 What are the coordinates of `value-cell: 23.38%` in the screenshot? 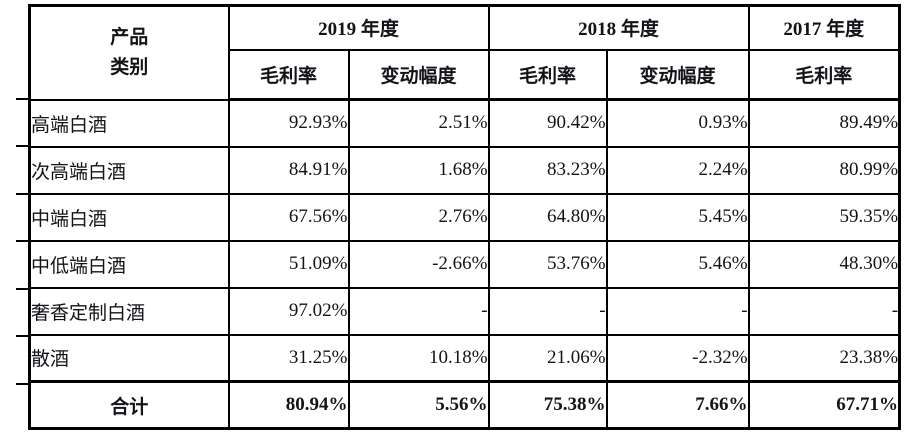 It's located at (824, 358).